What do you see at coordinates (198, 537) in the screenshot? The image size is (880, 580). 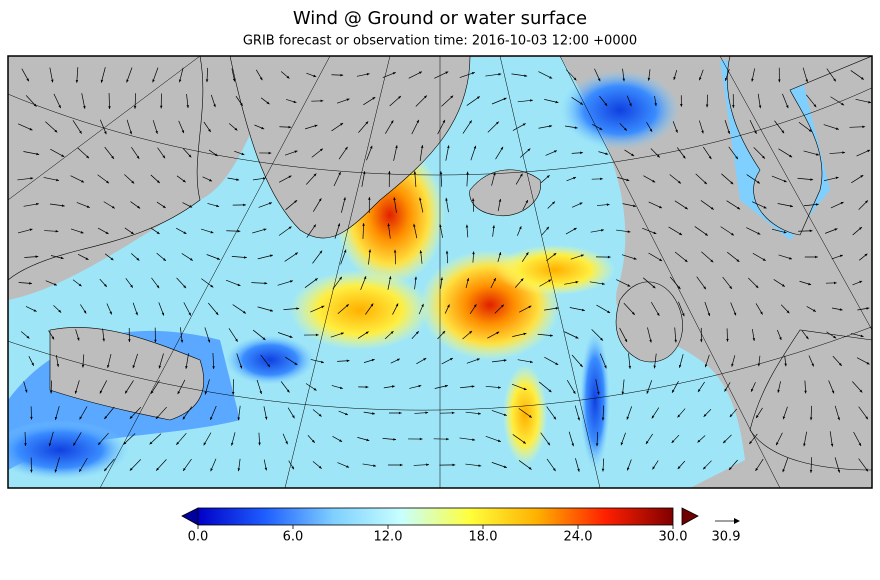 I see `colorbar-tick-label: 0.0` at bounding box center [198, 537].